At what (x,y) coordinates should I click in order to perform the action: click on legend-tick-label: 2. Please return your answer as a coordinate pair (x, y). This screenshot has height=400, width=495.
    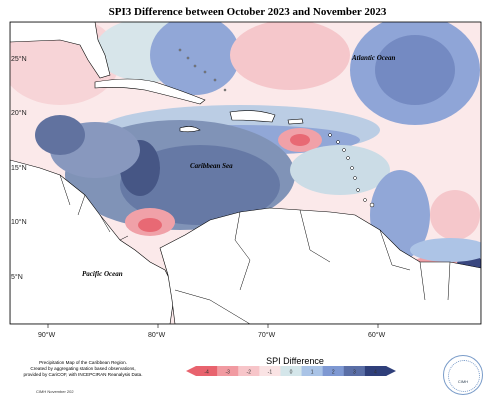
    Looking at the image, I should click on (333, 373).